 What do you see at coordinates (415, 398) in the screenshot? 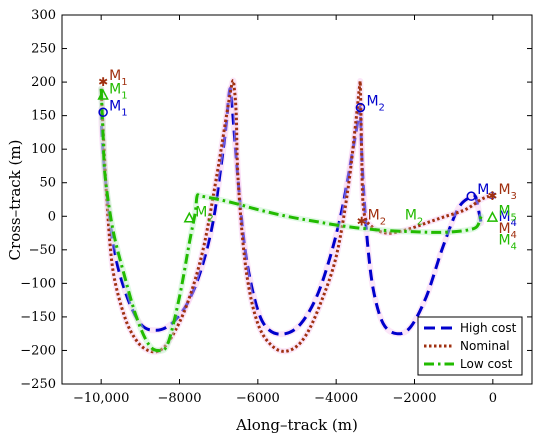
I see `x-tick-label: −2000` at bounding box center [415, 398].